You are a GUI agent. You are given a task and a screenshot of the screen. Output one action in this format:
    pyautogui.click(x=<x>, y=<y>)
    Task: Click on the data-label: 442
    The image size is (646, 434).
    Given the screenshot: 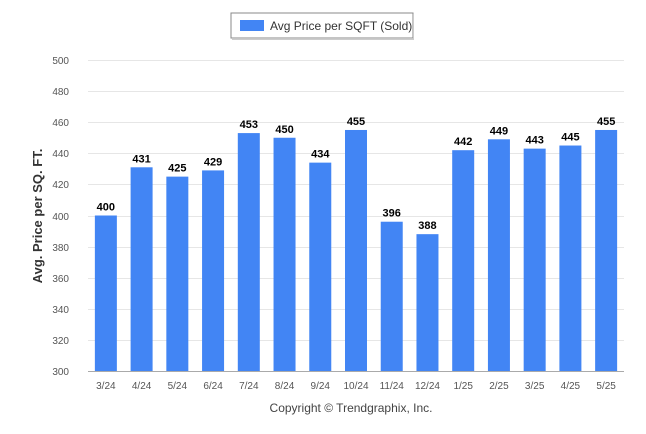 What is the action you would take?
    pyautogui.click(x=463, y=142)
    